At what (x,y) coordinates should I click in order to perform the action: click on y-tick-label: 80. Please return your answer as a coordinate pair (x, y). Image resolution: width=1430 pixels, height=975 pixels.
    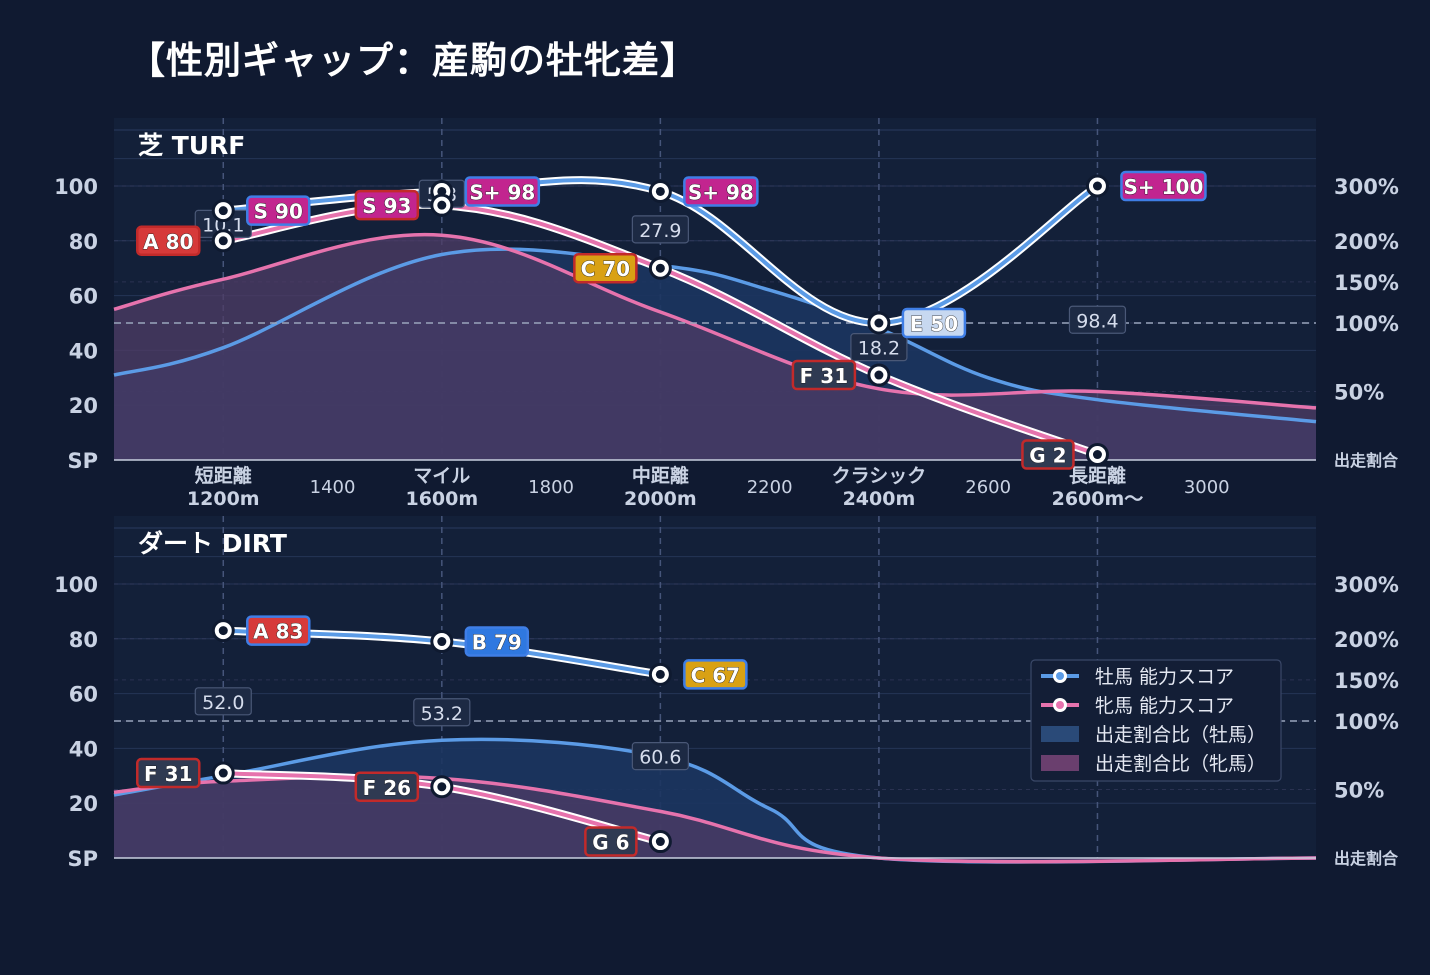
    Looking at the image, I should click on (83, 242).